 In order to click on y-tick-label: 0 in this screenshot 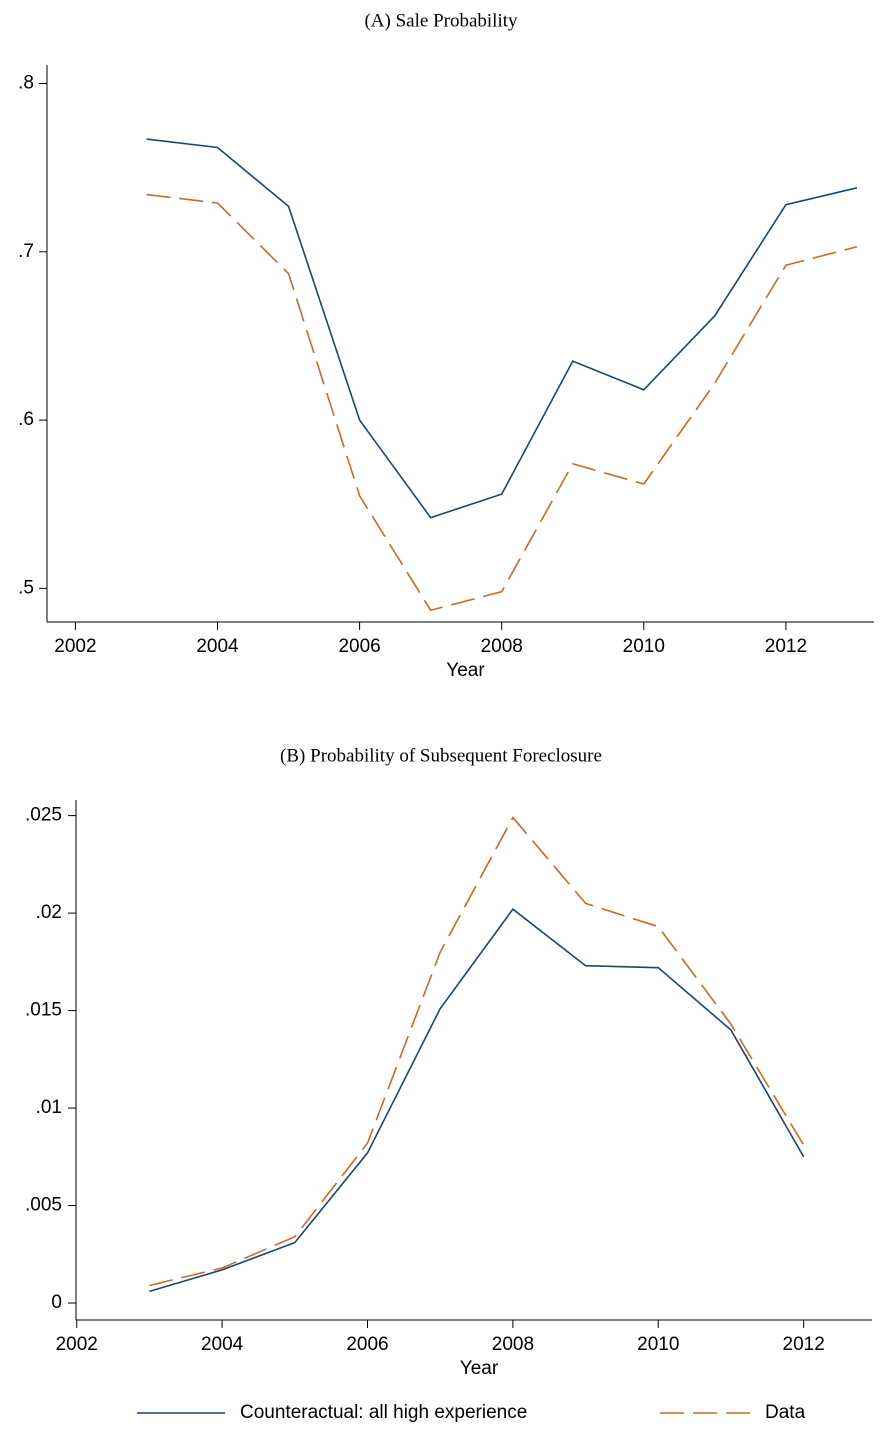, I will do `click(56, 1302)`.